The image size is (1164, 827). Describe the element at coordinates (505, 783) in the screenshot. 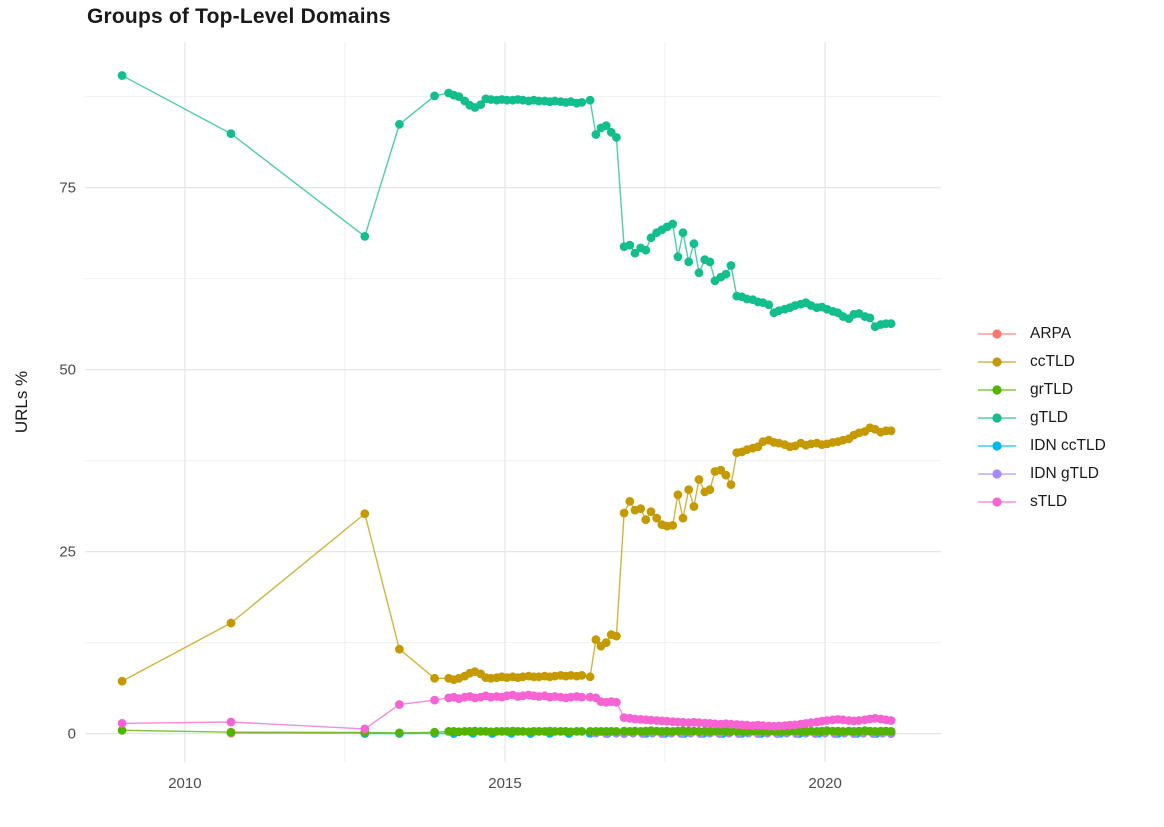

I see `x-tick-label: 2015` at that location.